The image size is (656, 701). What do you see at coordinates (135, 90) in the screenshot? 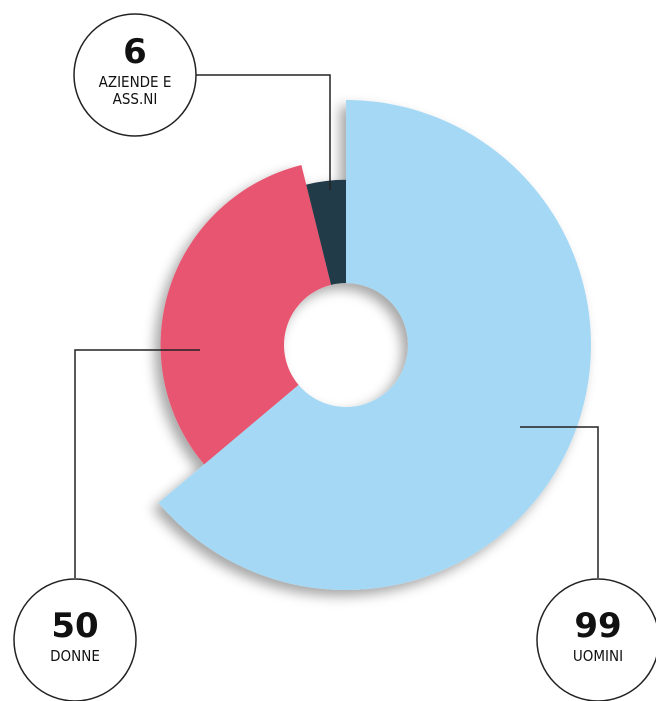
I see `category-label: AZIENDE E ASS.NI` at bounding box center [135, 90].